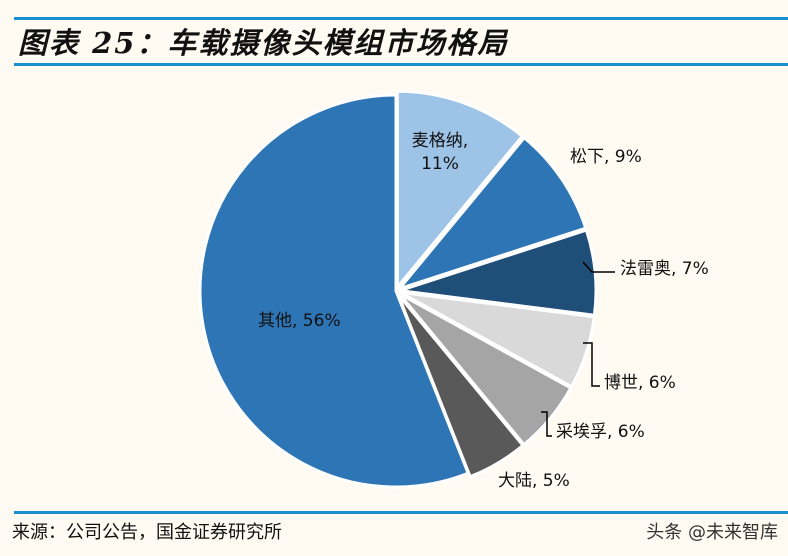 This screenshot has height=556, width=788. I want to click on pie-slice-博世, so click(497, 339).